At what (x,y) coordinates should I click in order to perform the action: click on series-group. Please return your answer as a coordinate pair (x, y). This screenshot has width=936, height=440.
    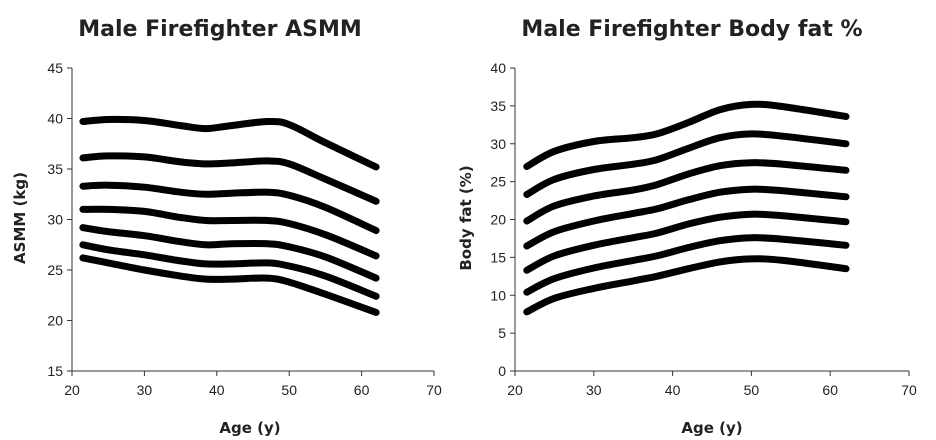
    Looking at the image, I should click on (229, 215).